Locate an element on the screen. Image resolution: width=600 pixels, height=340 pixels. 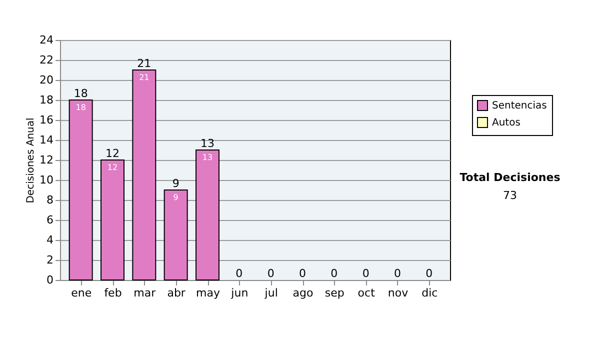
x-tick-label: nov is located at coordinates (398, 293).